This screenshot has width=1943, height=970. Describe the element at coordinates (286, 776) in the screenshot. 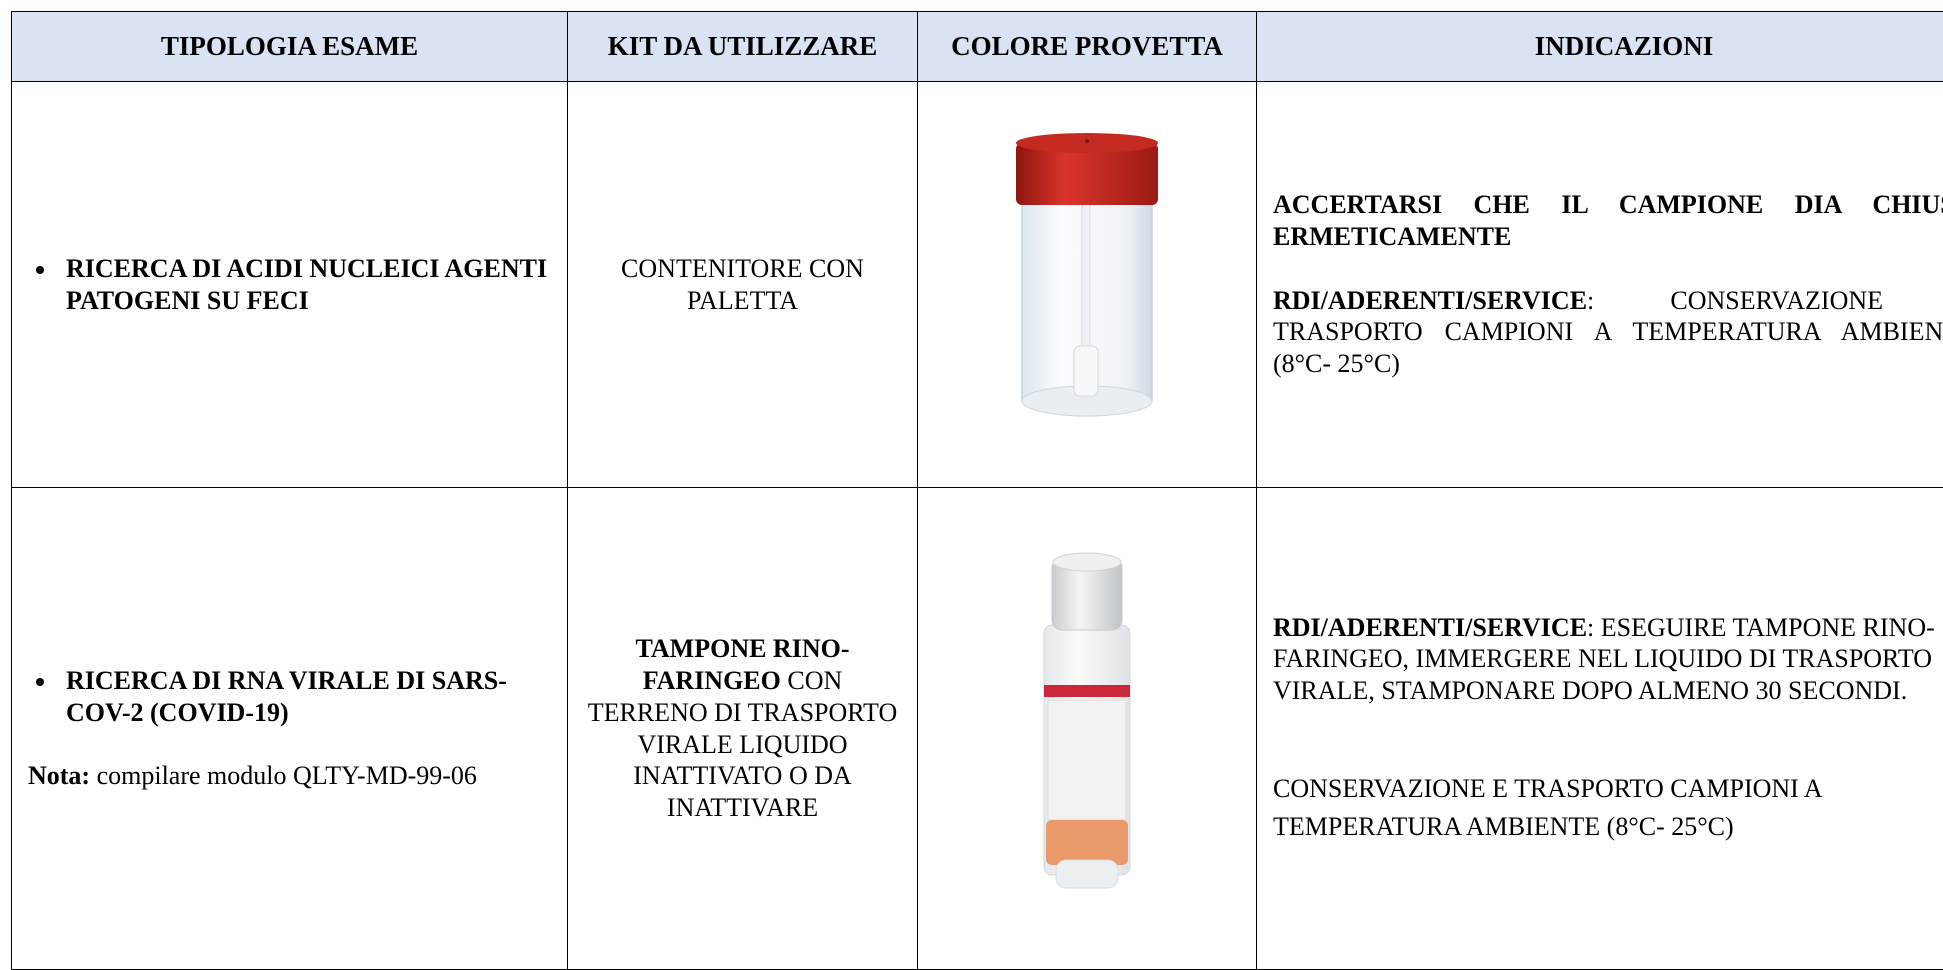

I see `note-text: compilare modulo QLTY-MD-99-06` at that location.